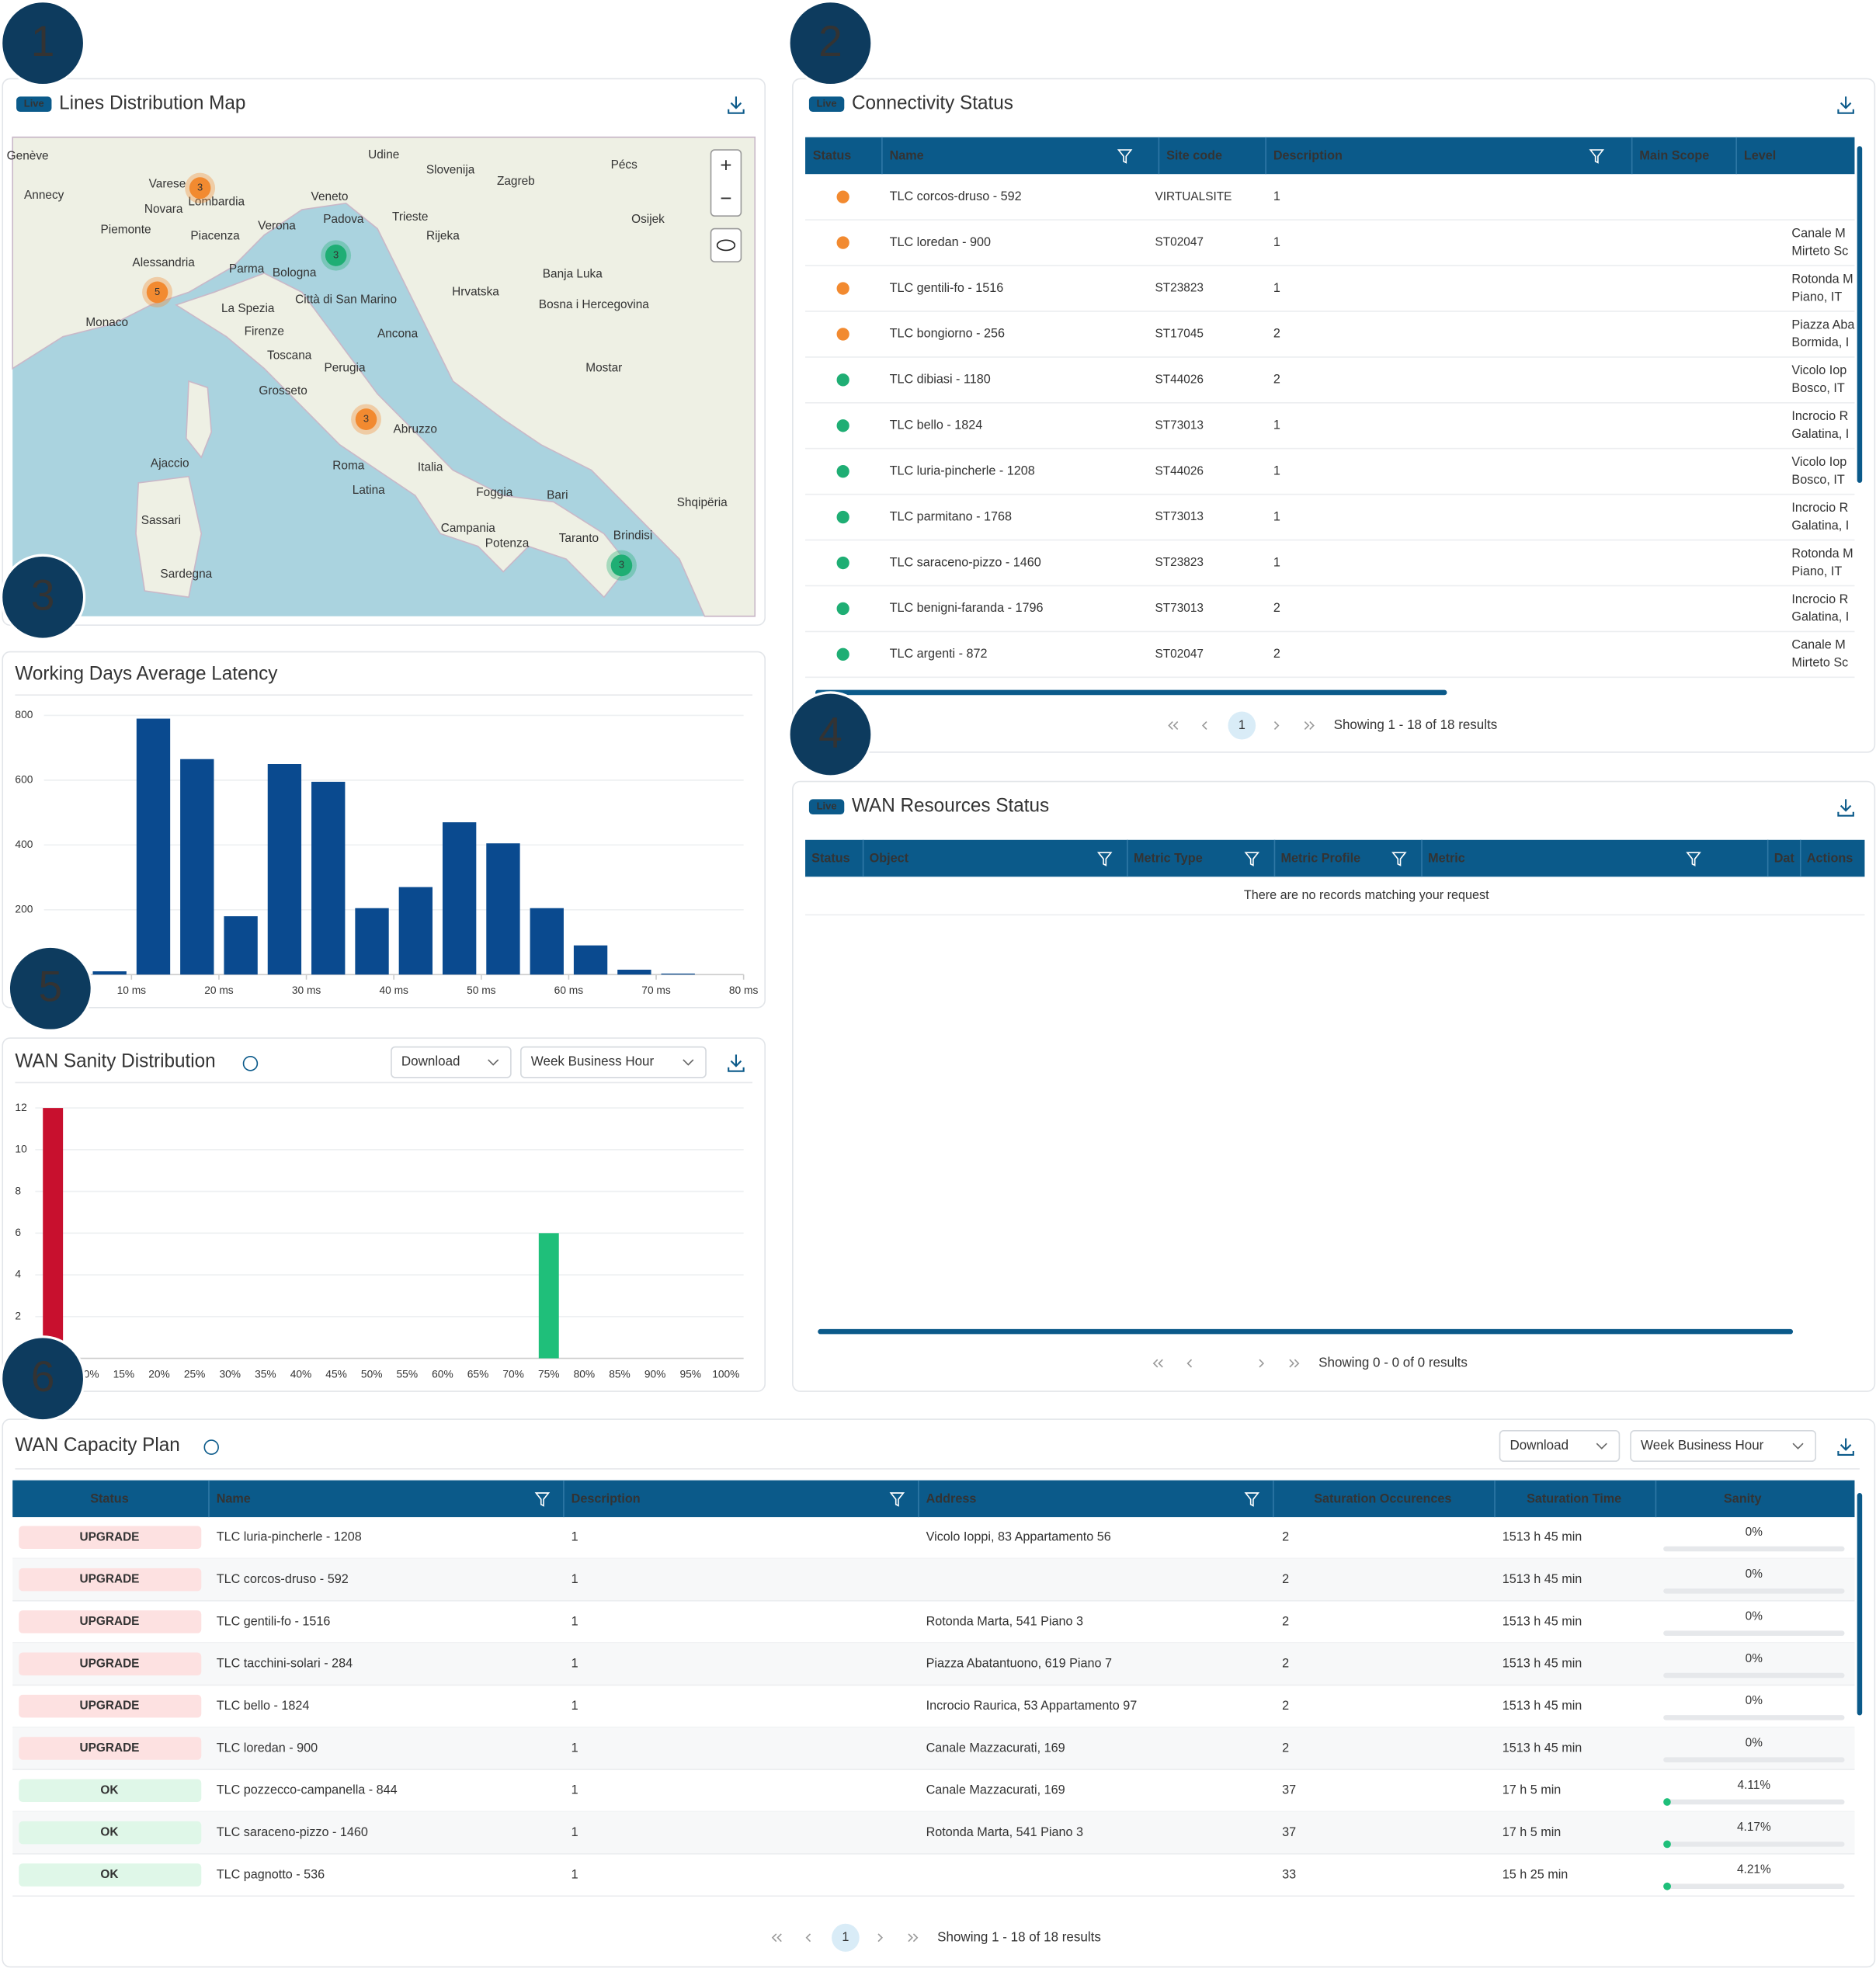 The height and width of the screenshot is (1972, 1876). Describe the element at coordinates (1784, 859) in the screenshot. I see `column-header: Dat` at that location.